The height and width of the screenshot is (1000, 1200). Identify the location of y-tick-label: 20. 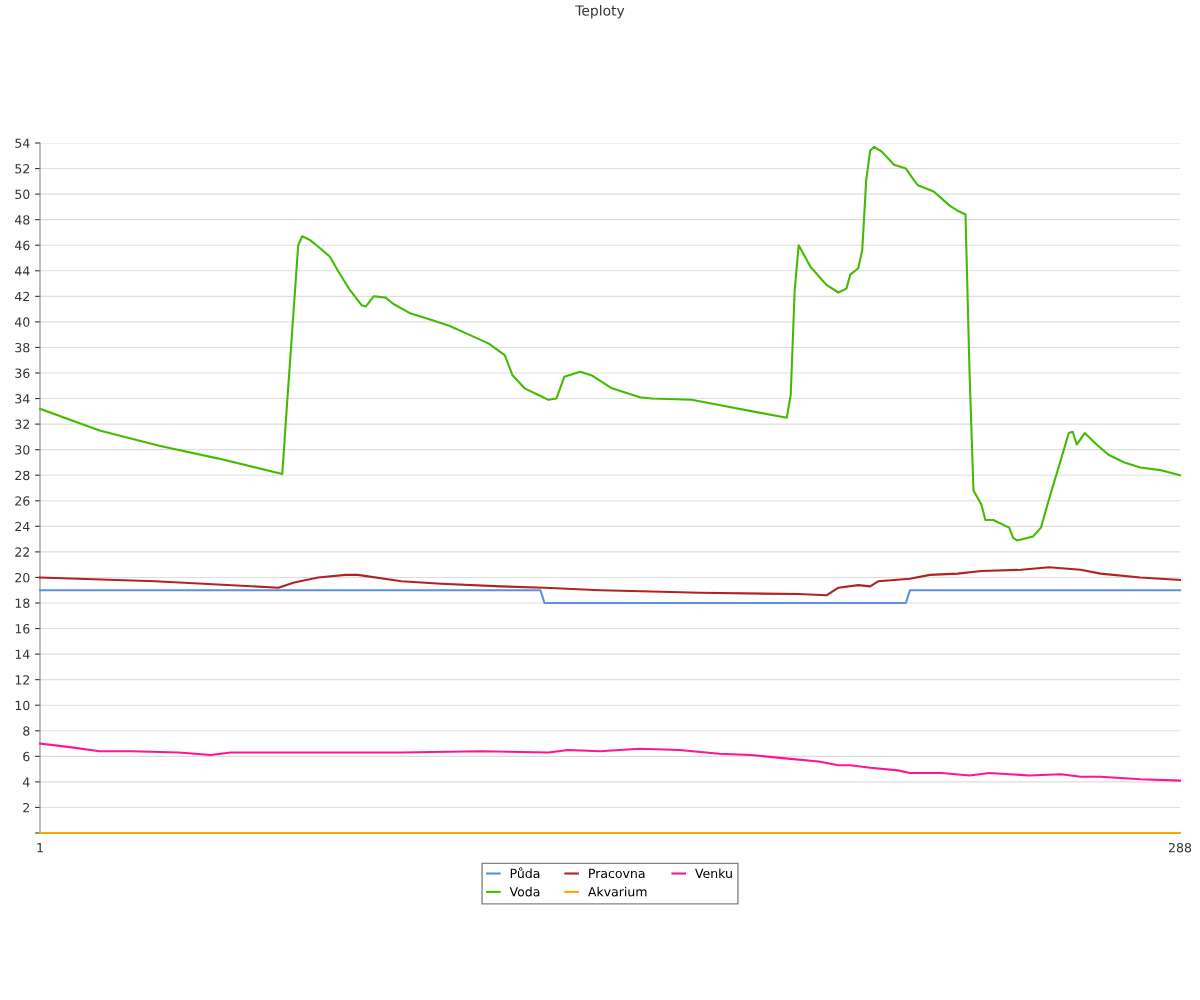
(22, 577).